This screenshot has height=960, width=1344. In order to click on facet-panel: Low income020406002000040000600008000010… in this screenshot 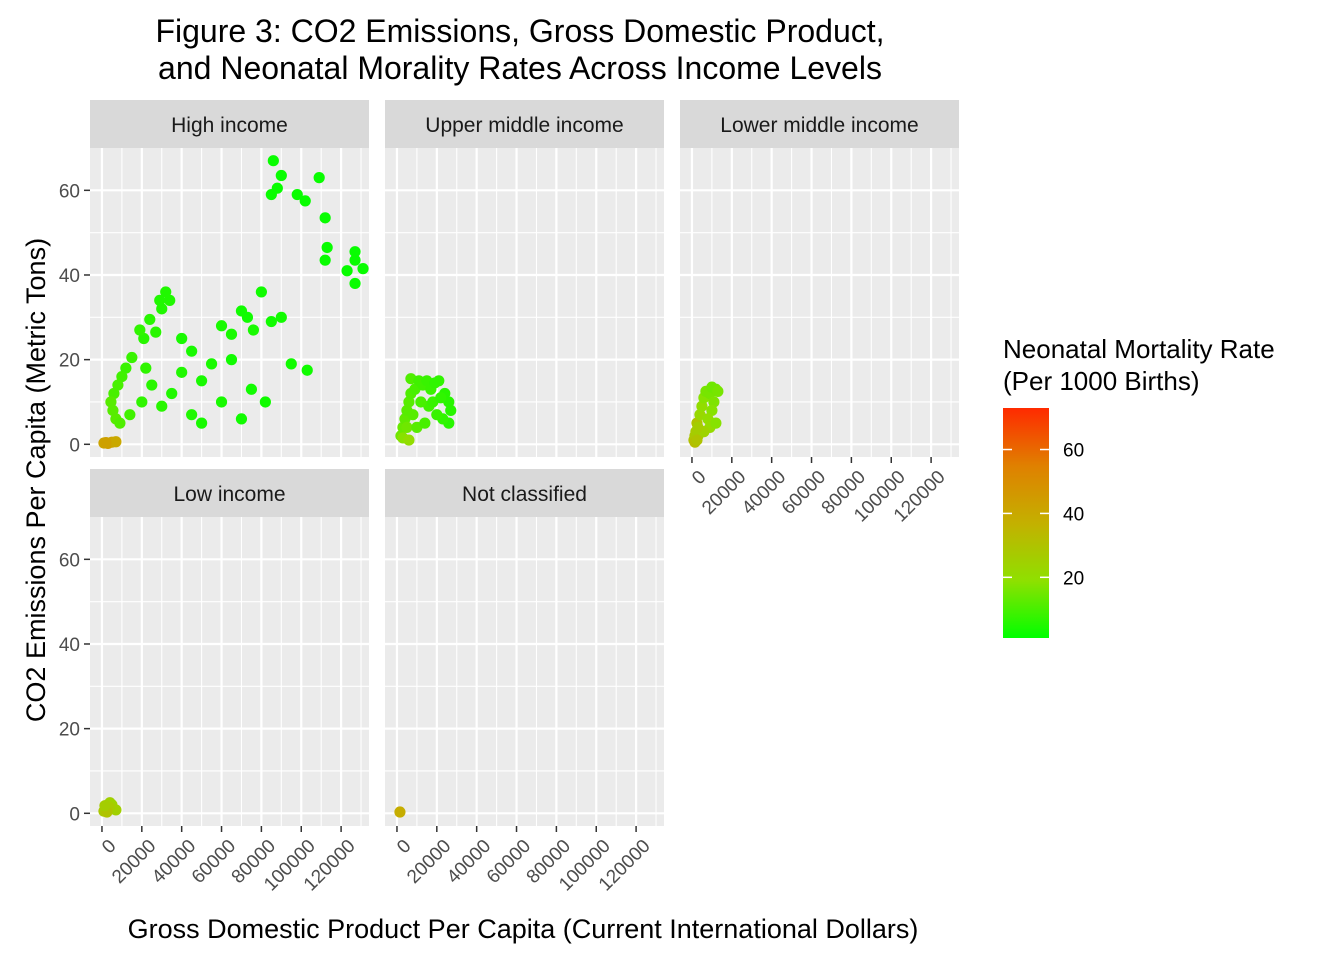, I will do `click(214, 682)`.